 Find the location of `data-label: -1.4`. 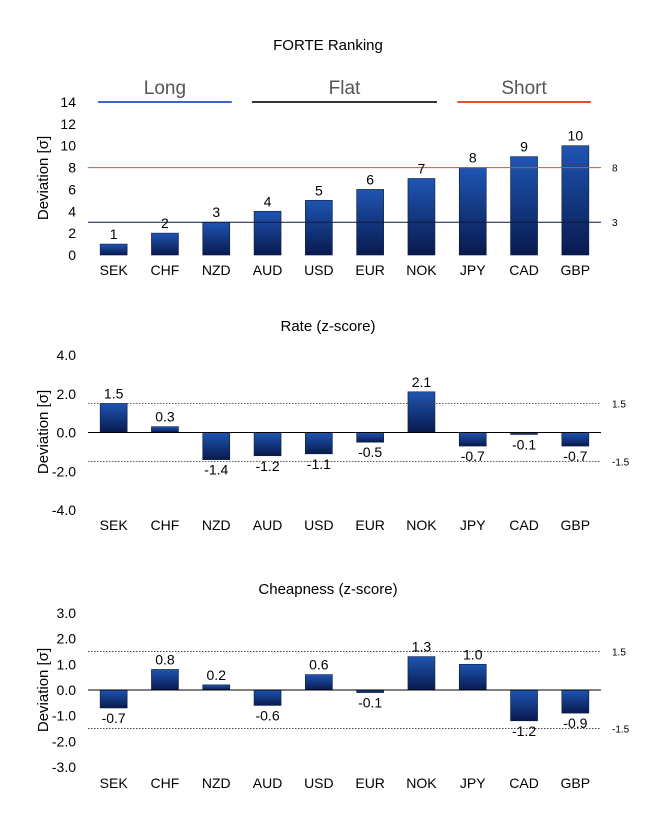

data-label: -1.4 is located at coordinates (216, 470).